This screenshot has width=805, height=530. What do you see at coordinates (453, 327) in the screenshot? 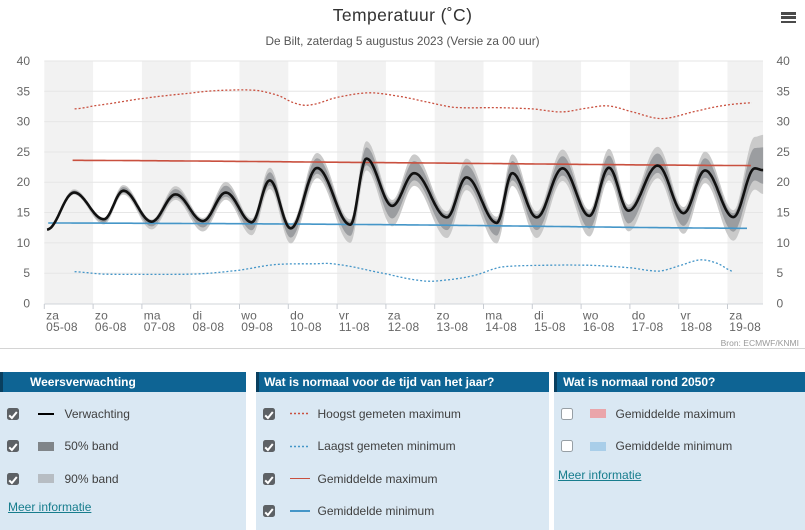
I see `svg-text: 13-08` at bounding box center [453, 327].